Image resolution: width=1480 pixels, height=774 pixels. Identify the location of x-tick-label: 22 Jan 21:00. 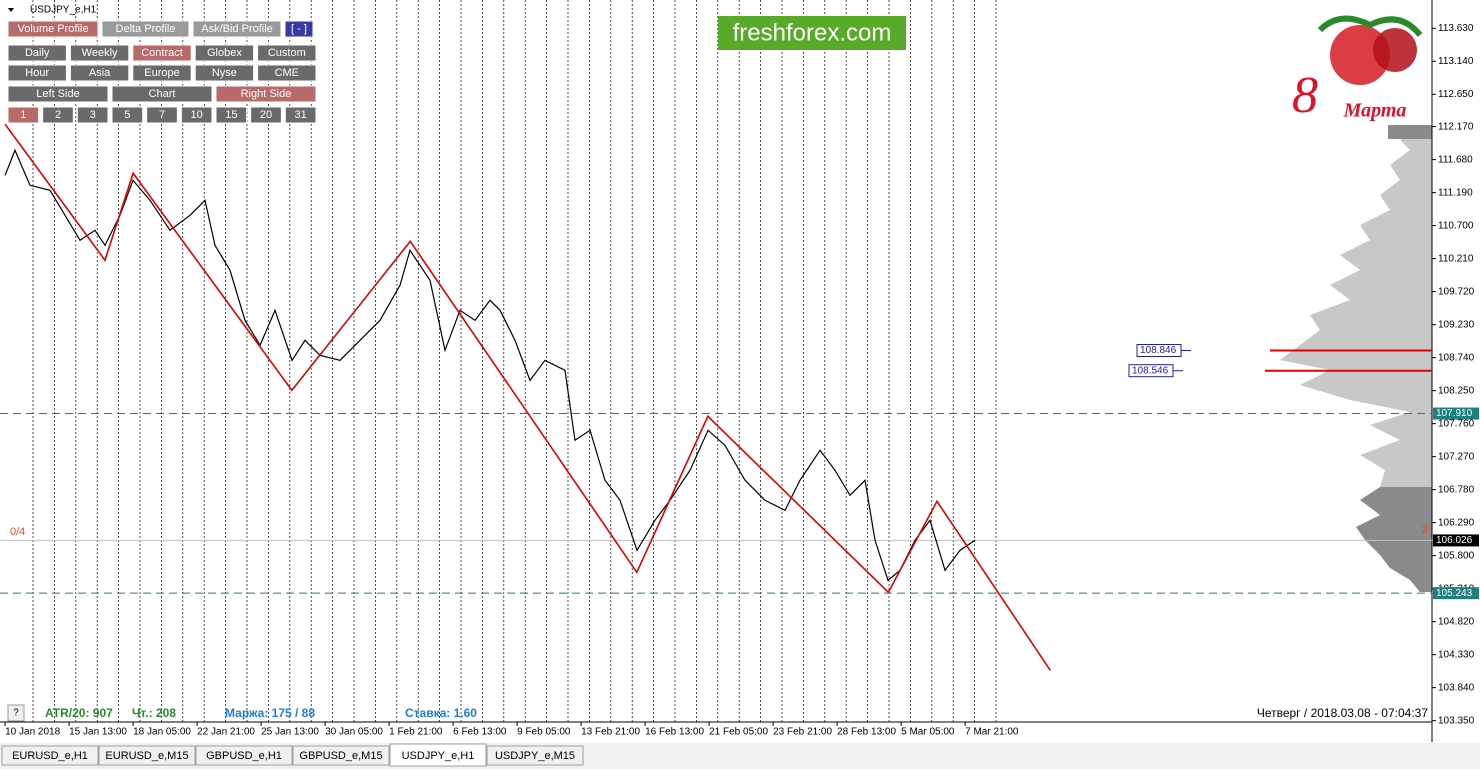
(226, 732).